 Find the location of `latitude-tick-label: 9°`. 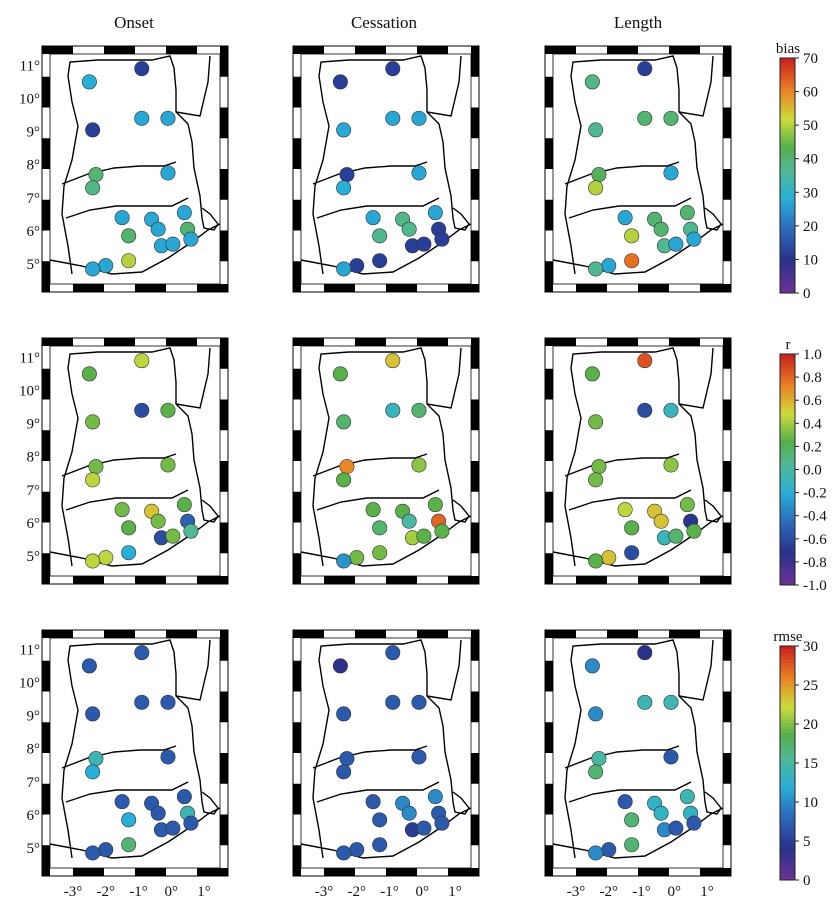

latitude-tick-label: 9° is located at coordinates (34, 133).